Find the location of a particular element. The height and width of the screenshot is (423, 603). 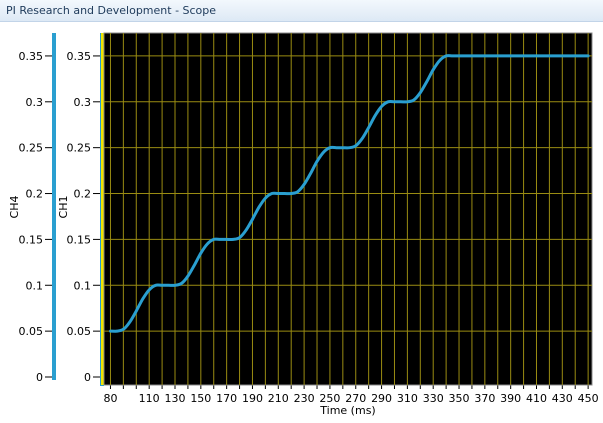

x-tick-label: 270 is located at coordinates (355, 398).